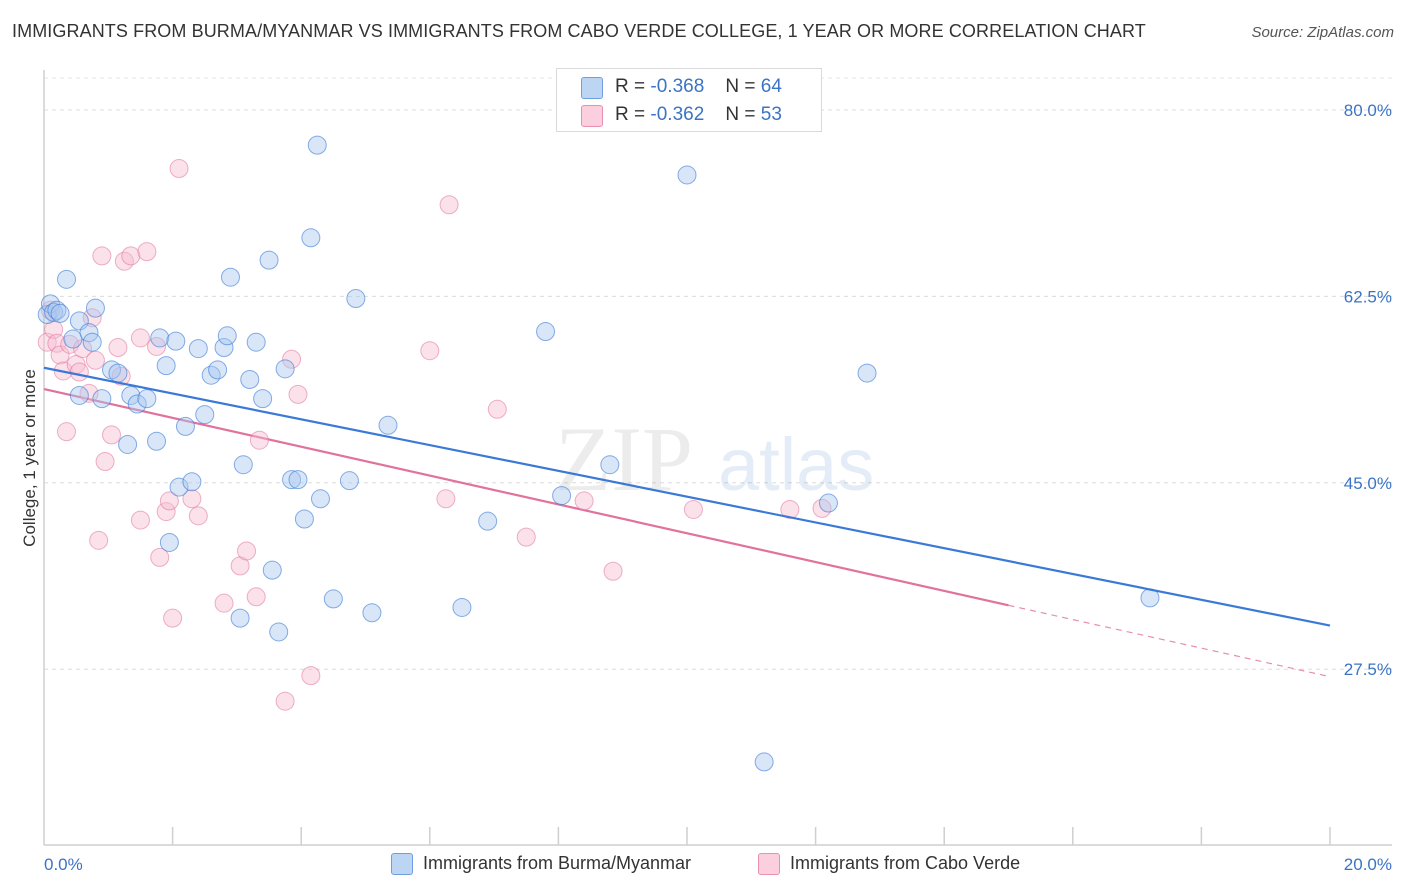 Image resolution: width=1406 pixels, height=892 pixels. I want to click on x-tick-label: 0.0%, so click(63, 864).